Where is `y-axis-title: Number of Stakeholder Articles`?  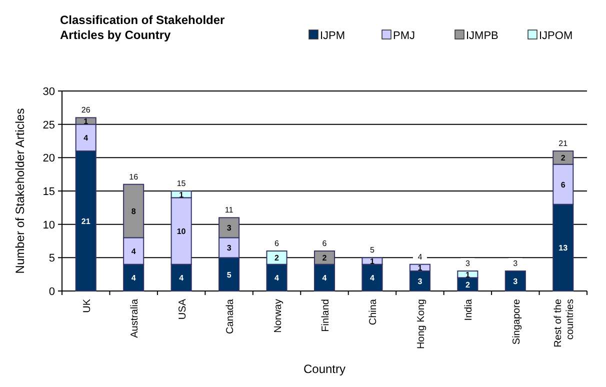
y-axis-title: Number of Stakeholder Articles is located at coordinates (20, 191).